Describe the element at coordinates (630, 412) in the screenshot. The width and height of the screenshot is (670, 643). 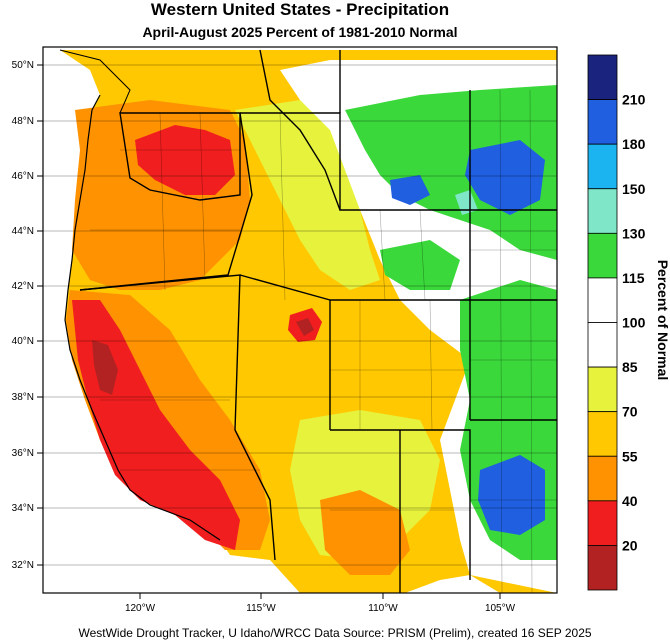
I see `colorbar-label: 70` at that location.